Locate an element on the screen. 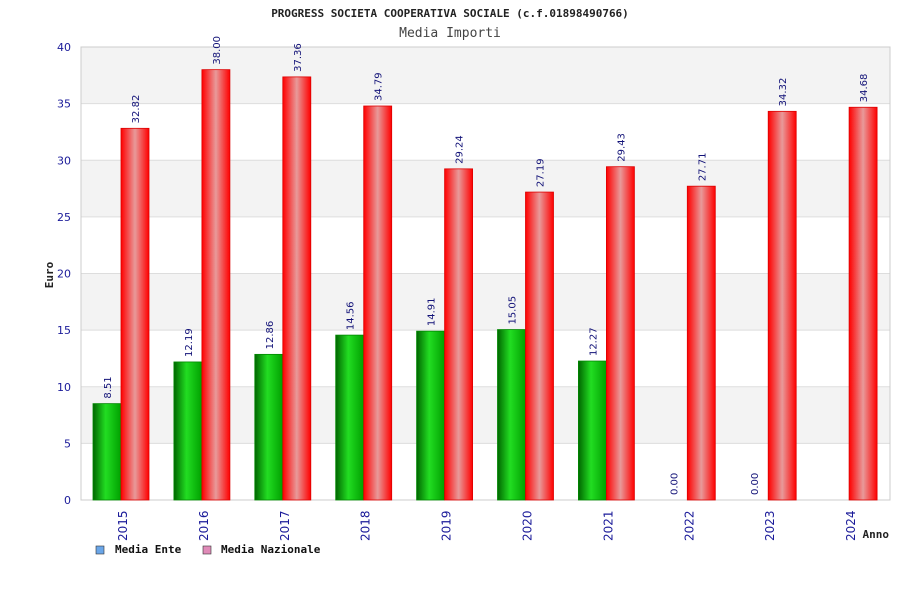 Image resolution: width=900 pixels, height=600 pixels. legend-swatch-media-nazionale is located at coordinates (207, 550).